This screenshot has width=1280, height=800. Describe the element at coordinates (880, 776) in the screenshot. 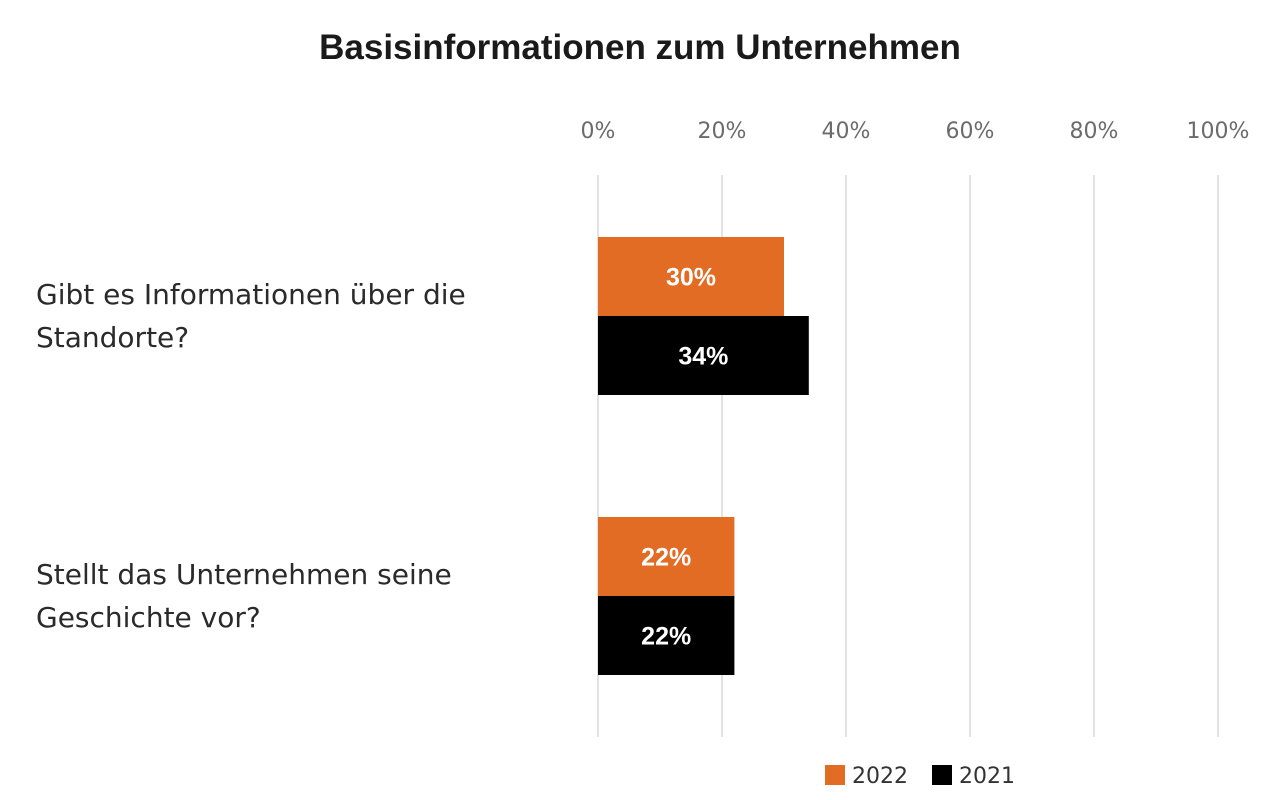

I see `legend-label: 2022` at that location.